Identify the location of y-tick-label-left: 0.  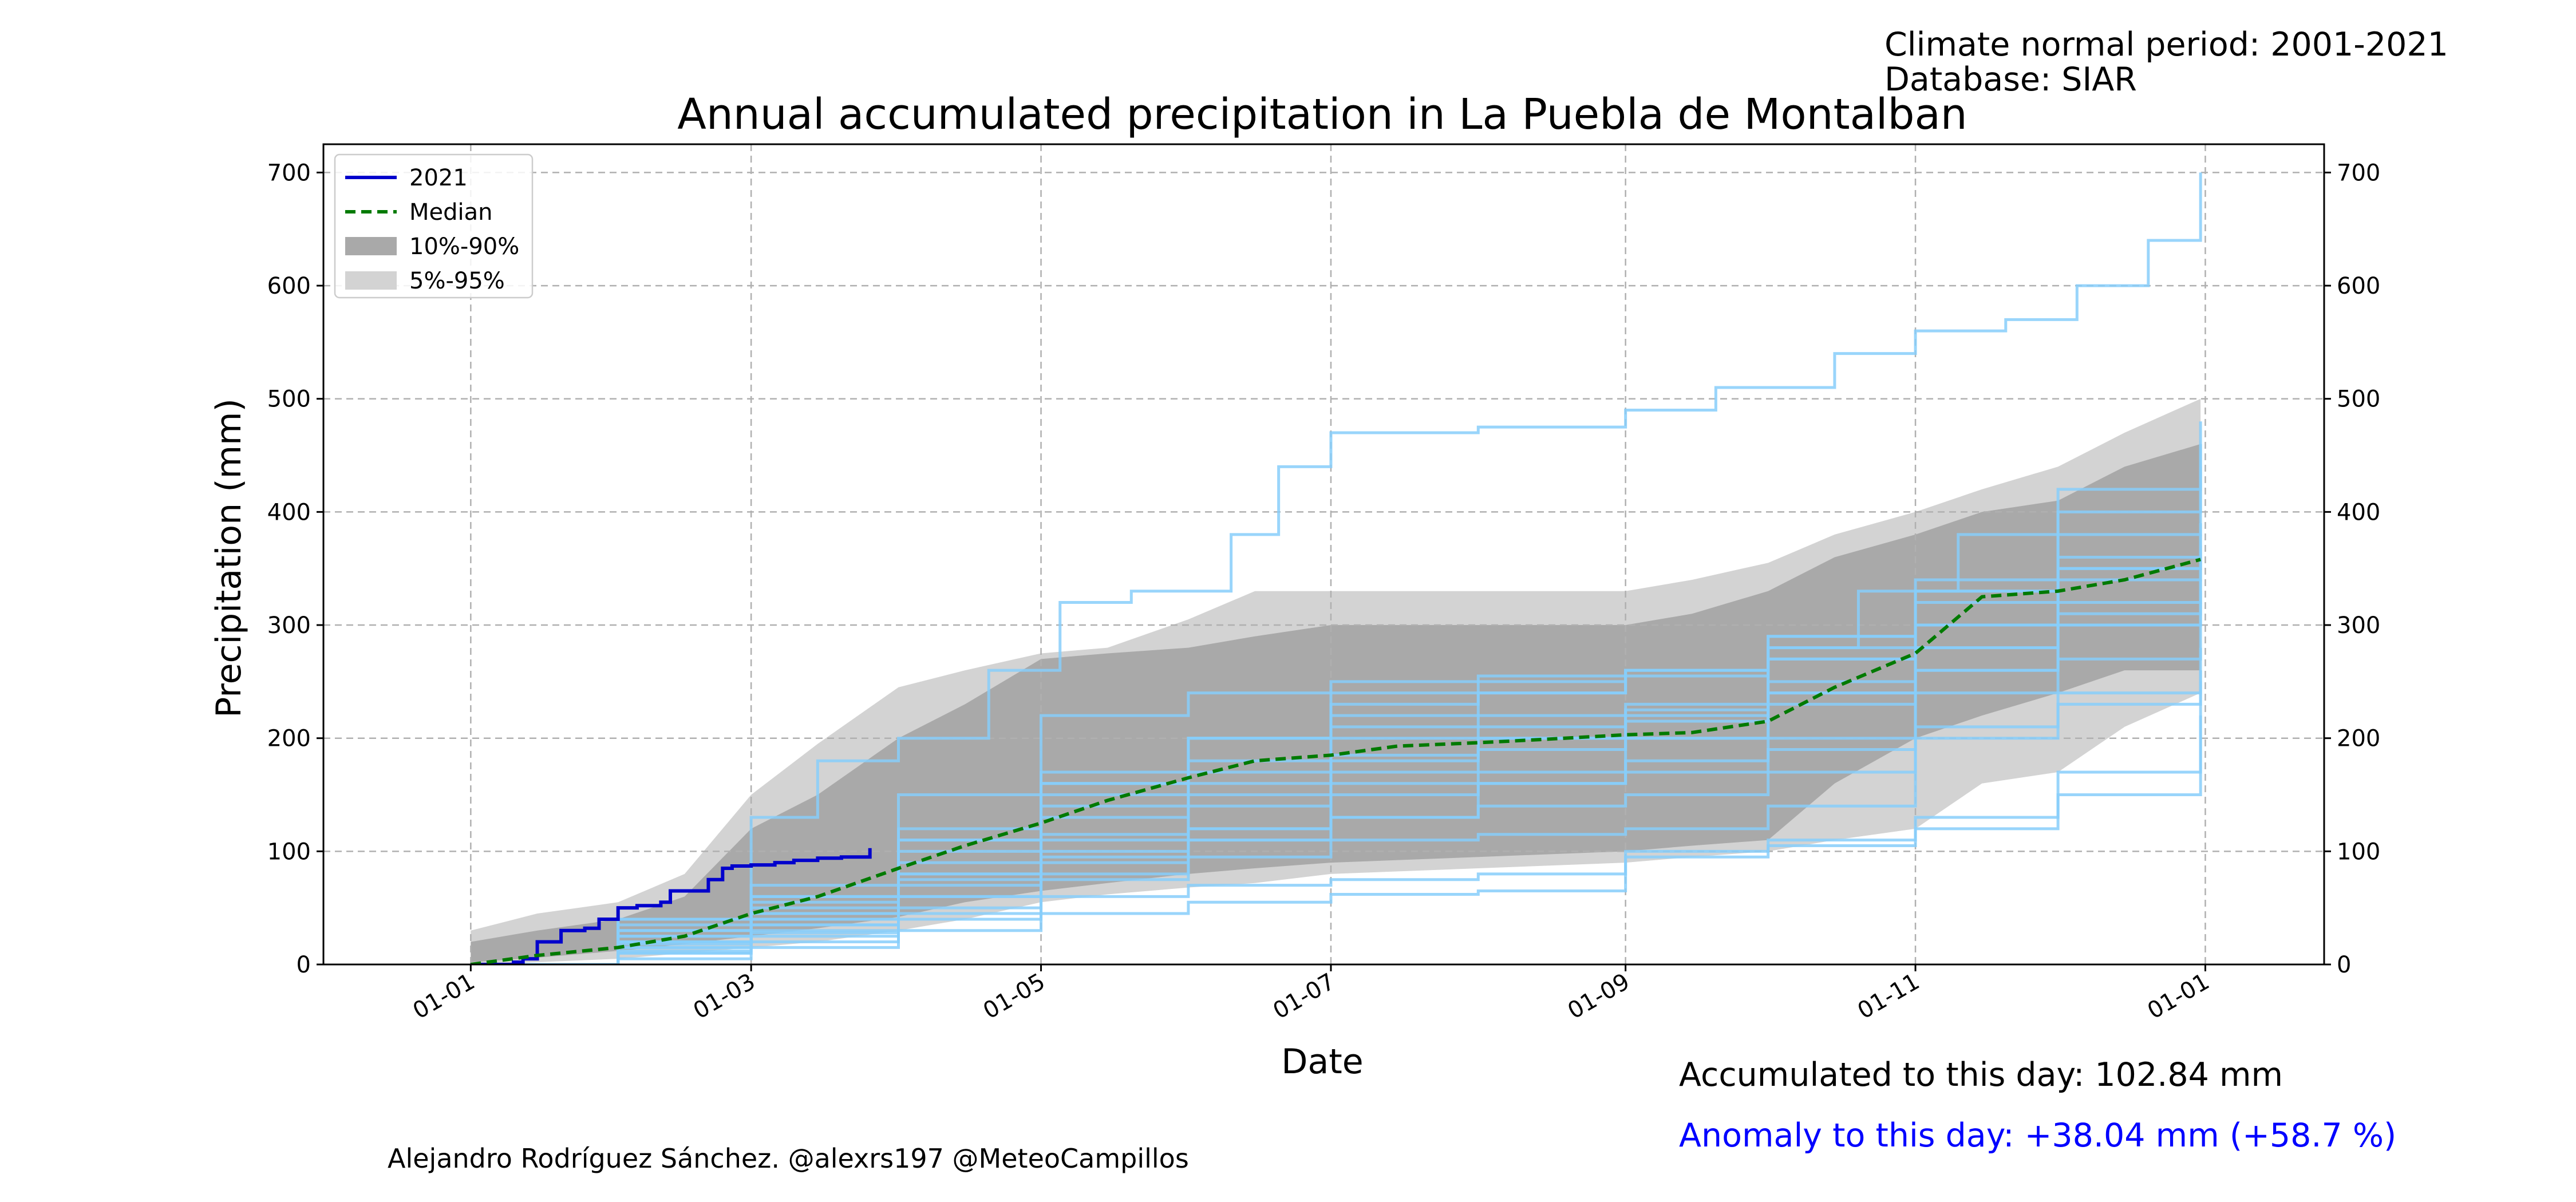
(304, 965).